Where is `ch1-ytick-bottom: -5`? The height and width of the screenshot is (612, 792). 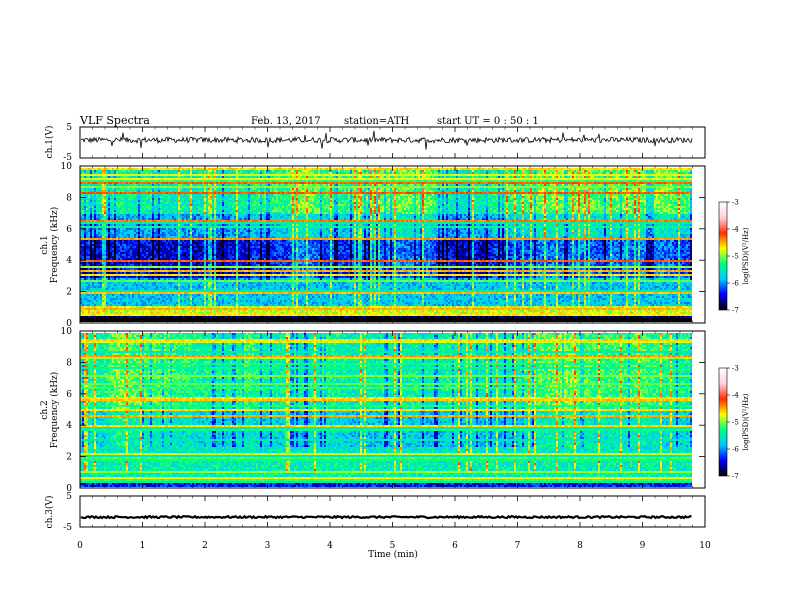
ch1-ytick-bottom: -5 is located at coordinates (67, 158).